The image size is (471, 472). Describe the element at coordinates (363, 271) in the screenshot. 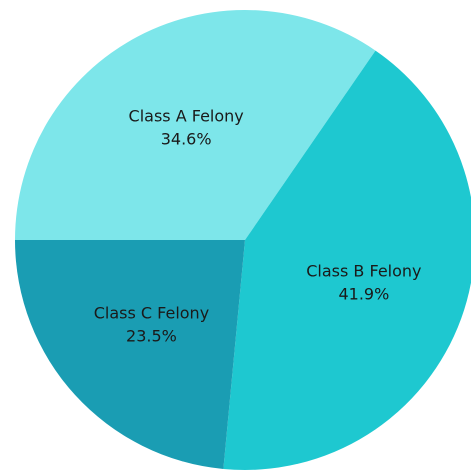

I see `slice-label: Class B Felony` at that location.